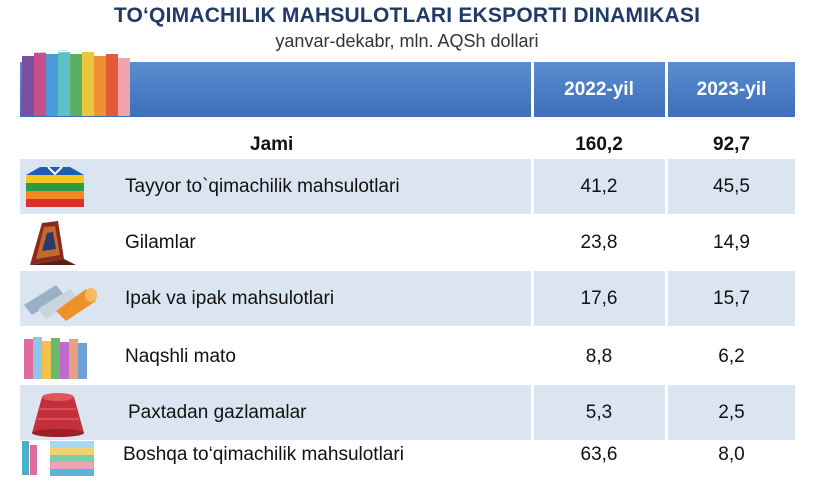  I want to click on column-header-2022: 2022-yil, so click(599, 89).